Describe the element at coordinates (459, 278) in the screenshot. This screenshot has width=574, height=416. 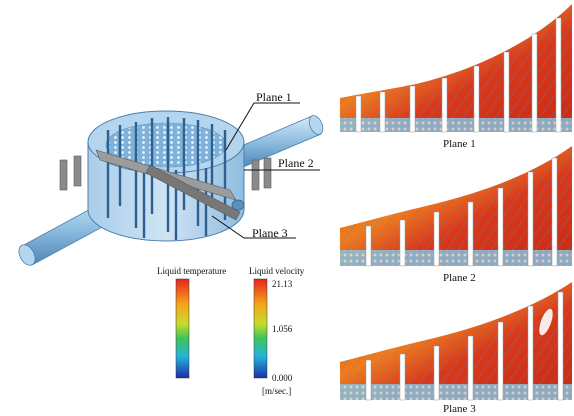
I see `panel-2-caption: Plane 2` at that location.